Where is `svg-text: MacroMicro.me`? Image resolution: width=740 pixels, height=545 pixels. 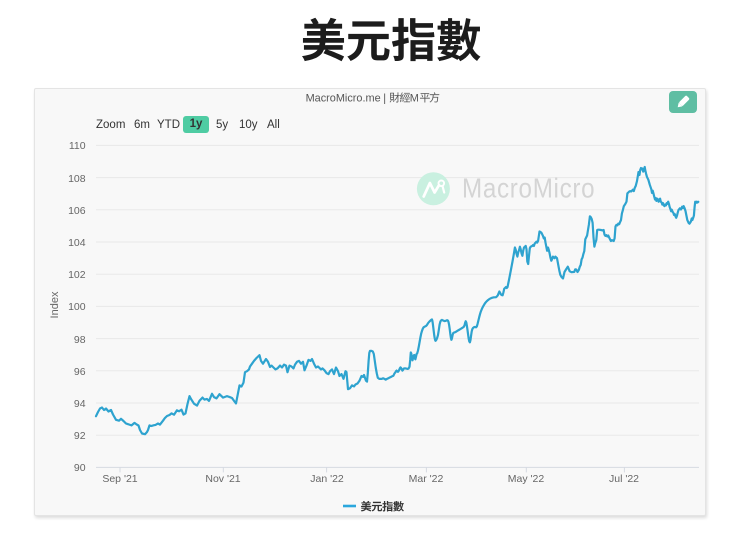
svg-text: MacroMicro.me is located at coordinates (343, 98).